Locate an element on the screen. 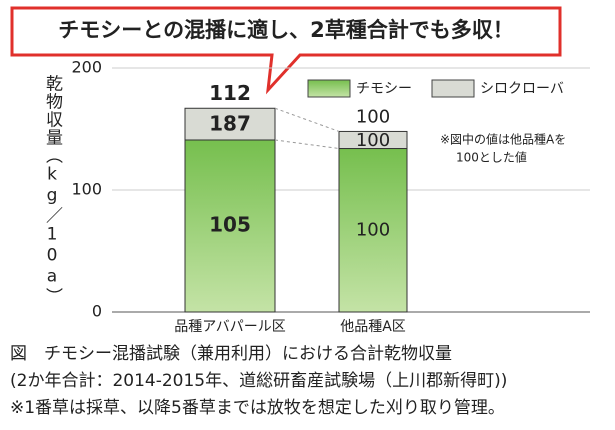 The width and height of the screenshot is (615, 430). total-index-label: 112 is located at coordinates (230, 93).